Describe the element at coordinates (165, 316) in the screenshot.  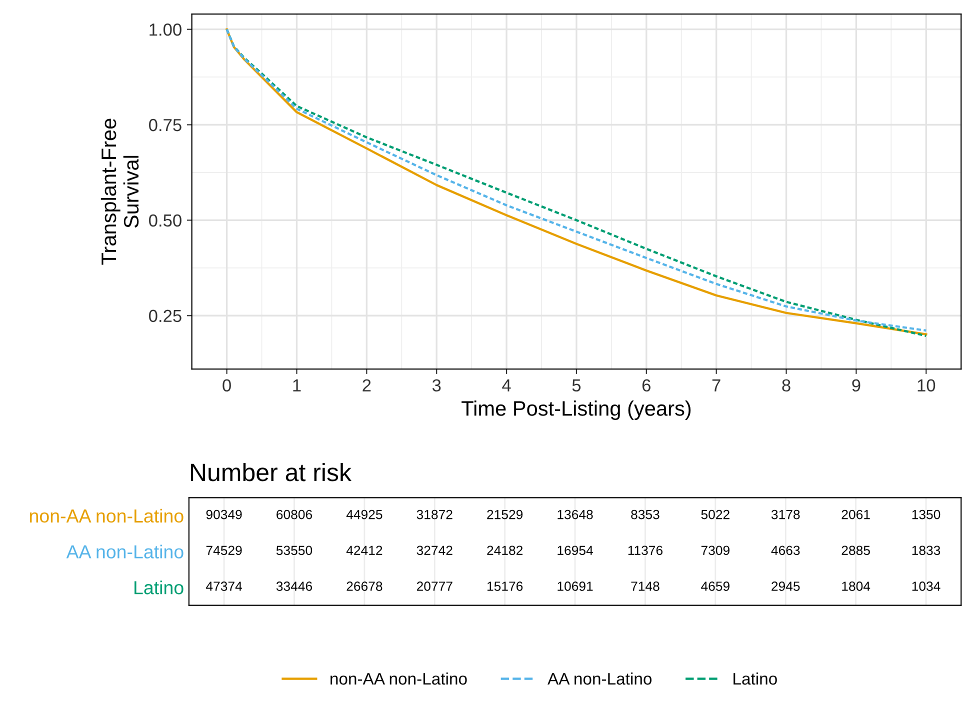
I see `y-tick-label: 0.25` at that location.